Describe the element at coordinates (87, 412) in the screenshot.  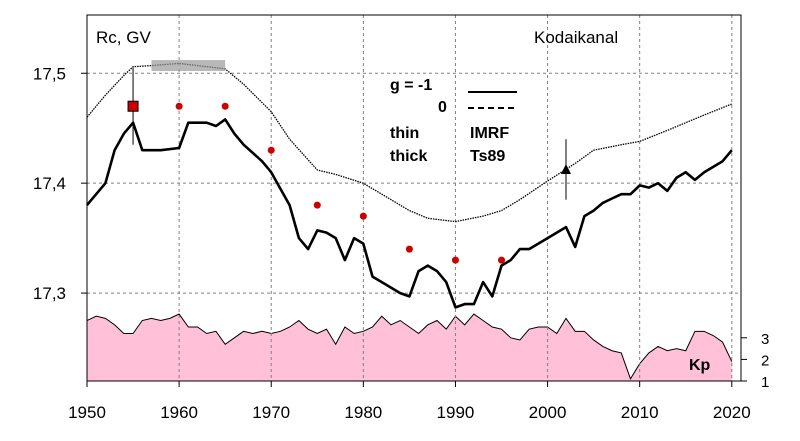
I see `x-tick-label: 1950` at that location.